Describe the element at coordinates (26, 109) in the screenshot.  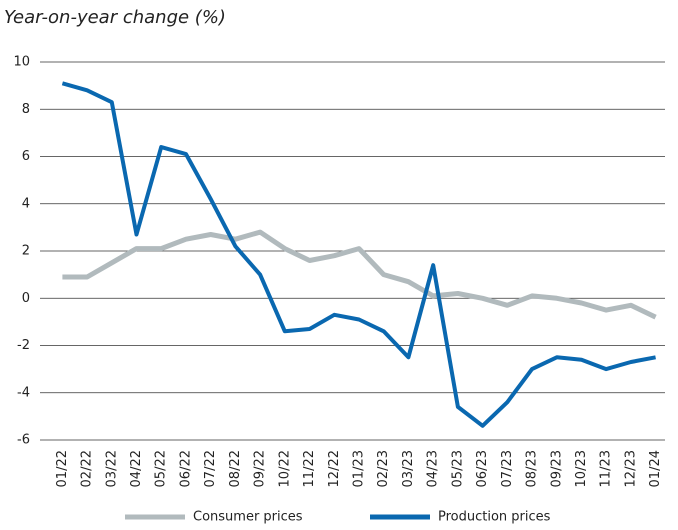
I see `y-tick-label: 8` at that location.